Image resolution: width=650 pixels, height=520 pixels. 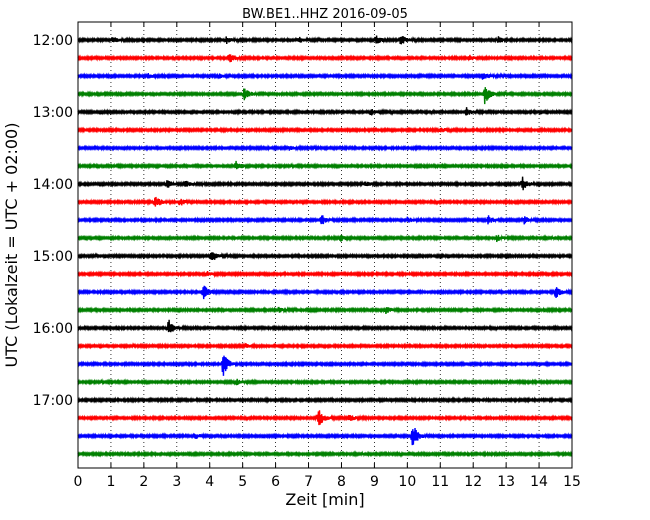 I want to click on x-tick-label: 14, so click(x=539, y=482).